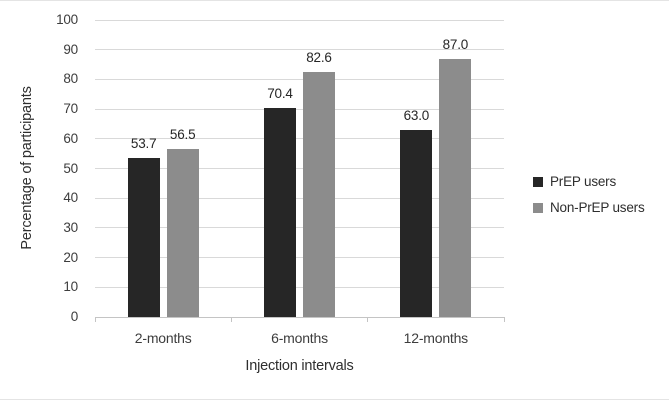  Describe the element at coordinates (299, 338) in the screenshot. I see `x-category-label: 6-months` at that location.